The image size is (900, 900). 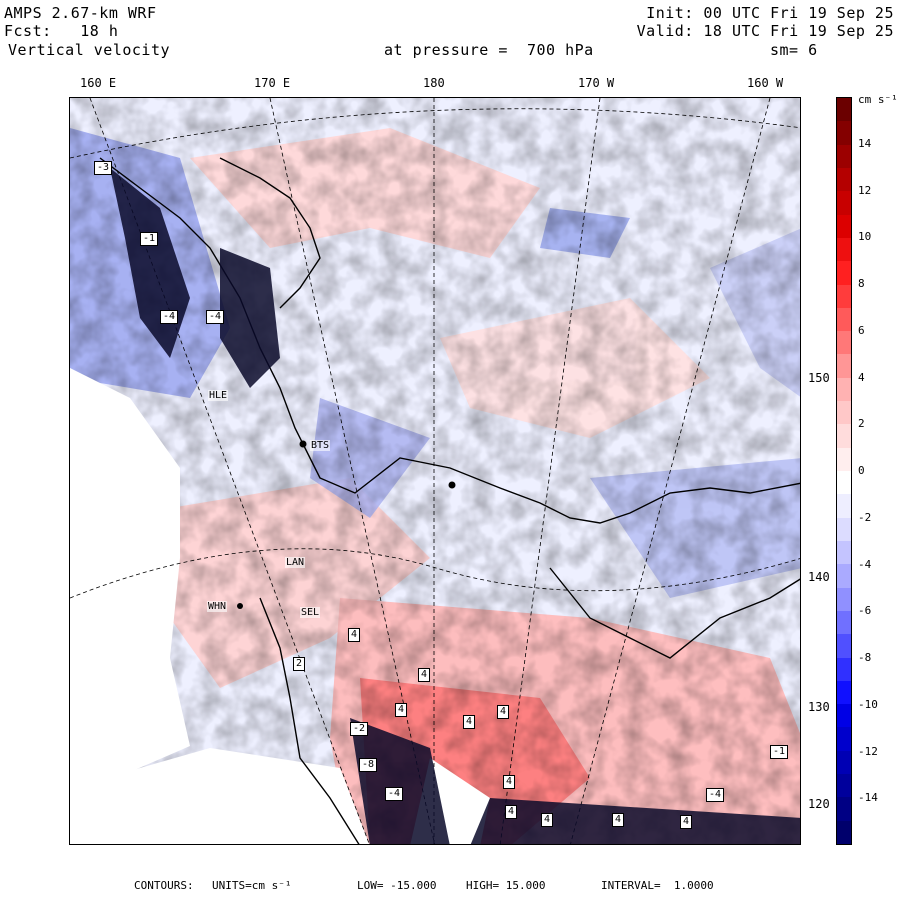 I want to click on nodata-southwest, so click(x=220, y=796).